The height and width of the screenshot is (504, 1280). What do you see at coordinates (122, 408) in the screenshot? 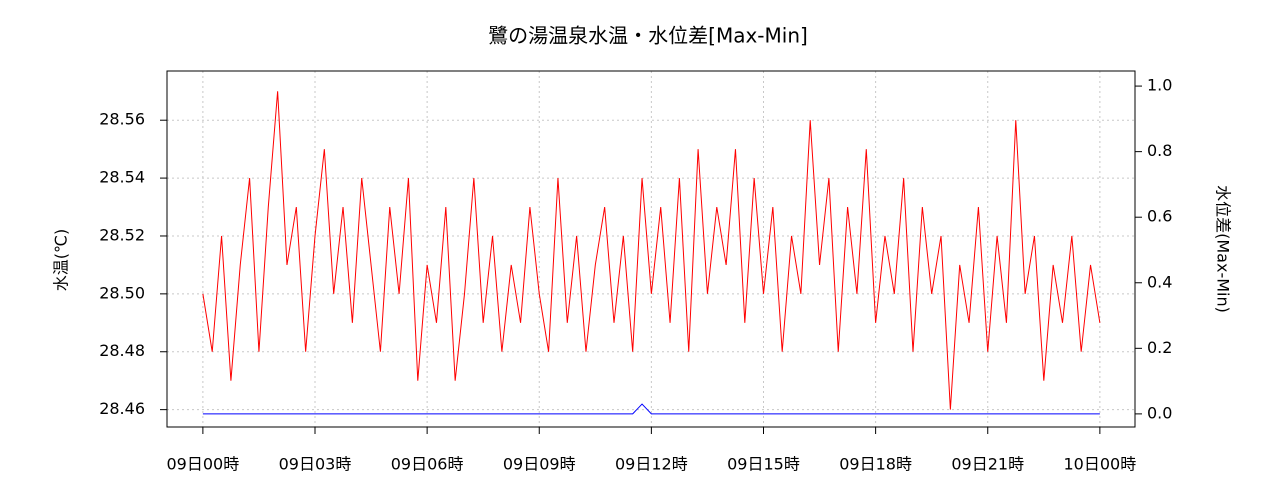
I see `y-tick-label: 28.46` at bounding box center [122, 408].